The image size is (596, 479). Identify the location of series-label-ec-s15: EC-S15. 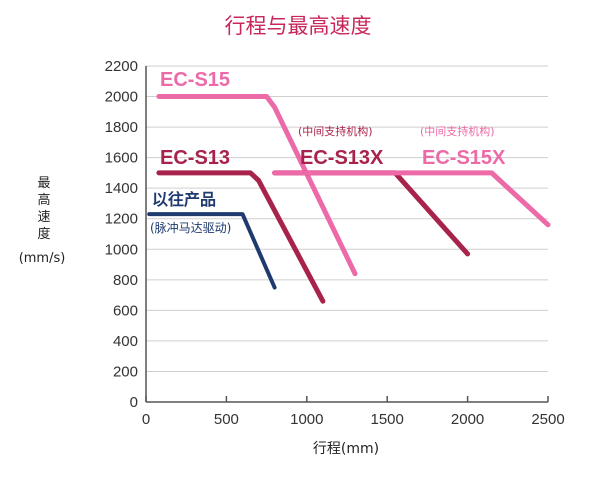
(195, 80).